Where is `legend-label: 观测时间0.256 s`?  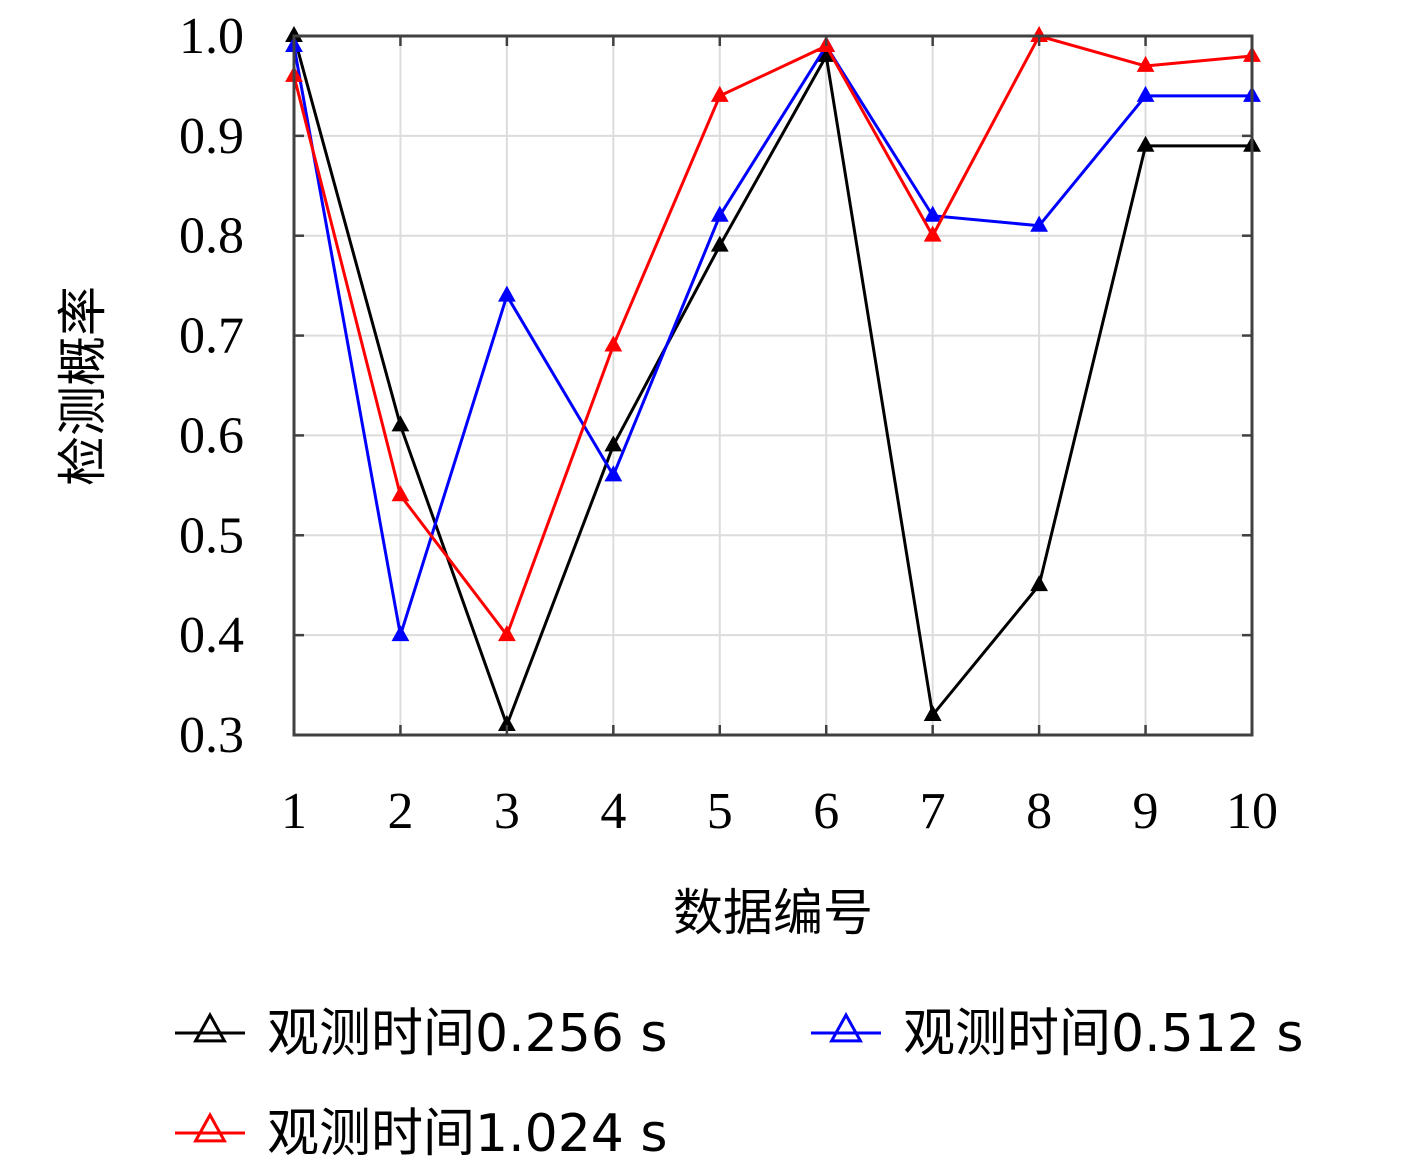 legend-label: 观测时间0.256 s is located at coordinates (467, 1034).